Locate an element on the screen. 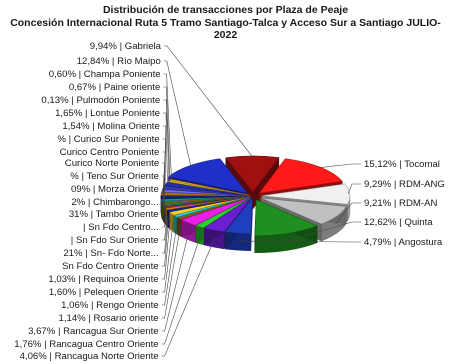  slice-label: 1,54% | Molina Oriente is located at coordinates (110, 126).